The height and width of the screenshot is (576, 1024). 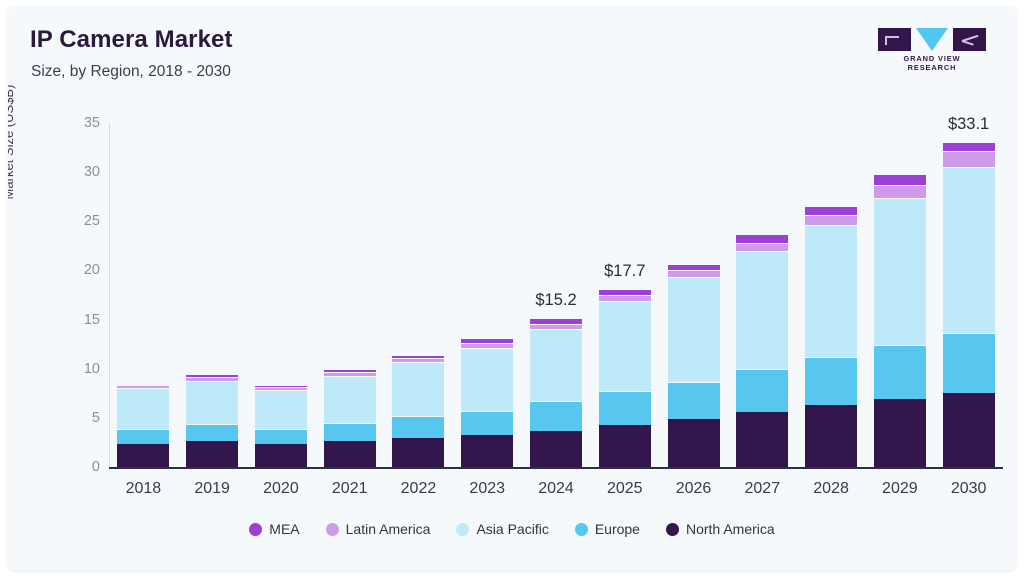 I want to click on legend-item: MEA, so click(x=274, y=529).